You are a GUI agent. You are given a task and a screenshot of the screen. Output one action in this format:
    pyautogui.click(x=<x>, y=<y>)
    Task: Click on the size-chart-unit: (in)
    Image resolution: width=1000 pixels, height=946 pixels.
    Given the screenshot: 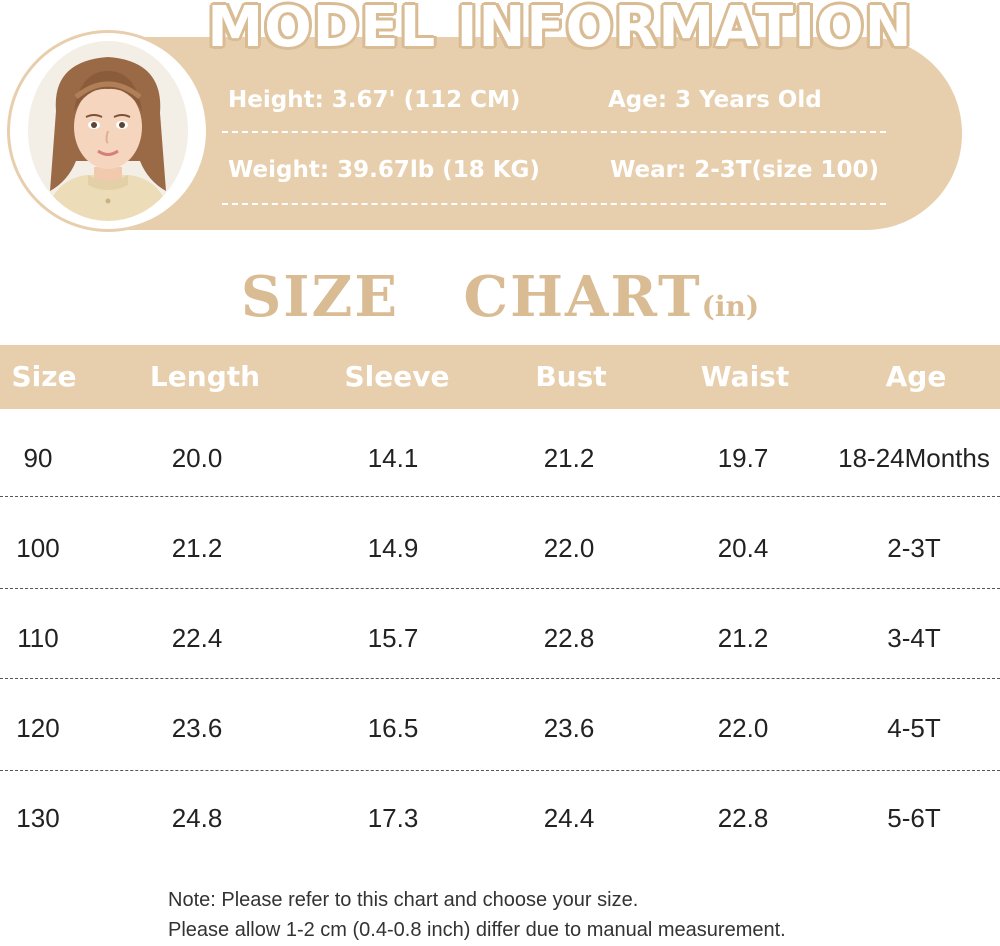 What is the action you would take?
    pyautogui.click(x=730, y=306)
    